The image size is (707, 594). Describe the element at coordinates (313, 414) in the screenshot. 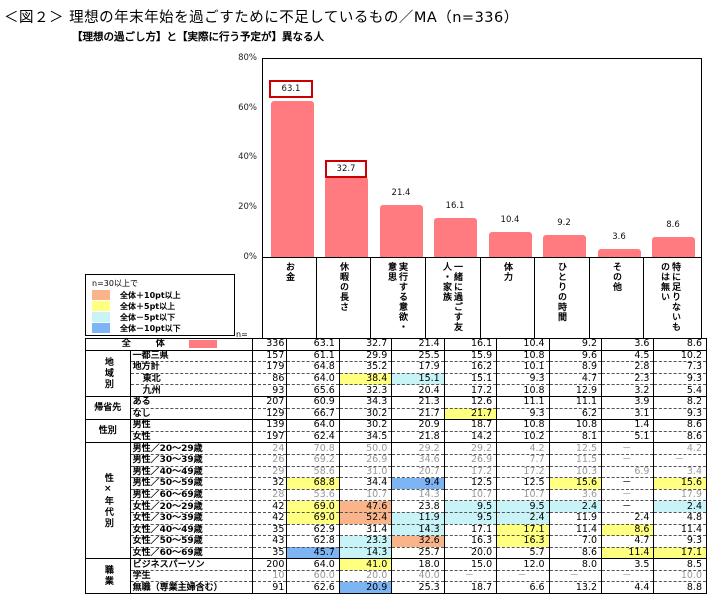

I see `value-cell: 66.7` at that location.